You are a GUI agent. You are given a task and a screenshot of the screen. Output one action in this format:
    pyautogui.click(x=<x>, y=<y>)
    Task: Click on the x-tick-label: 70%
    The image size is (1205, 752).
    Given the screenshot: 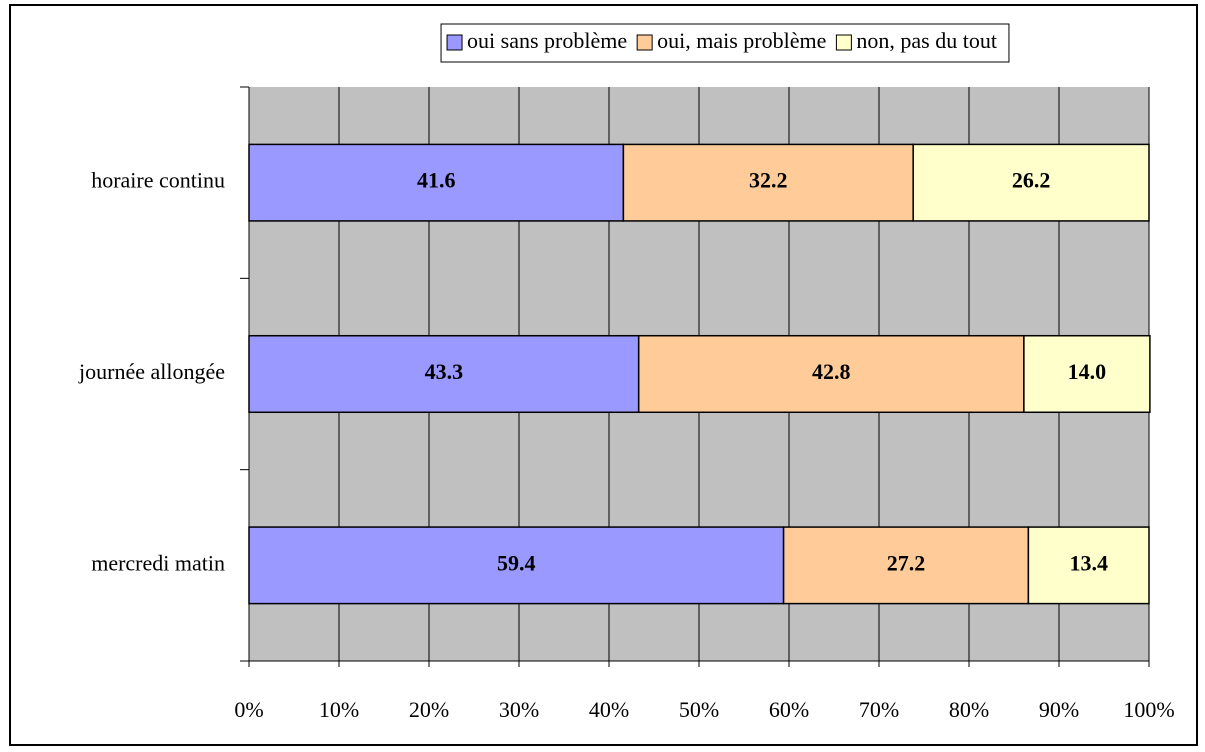 What is the action you would take?
    pyautogui.click(x=879, y=709)
    